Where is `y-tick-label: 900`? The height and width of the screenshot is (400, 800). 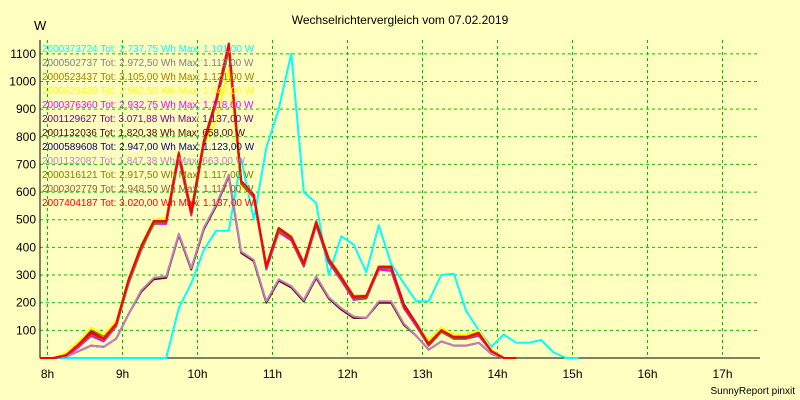
y-tick-label: 900 is located at coordinates (26, 109).